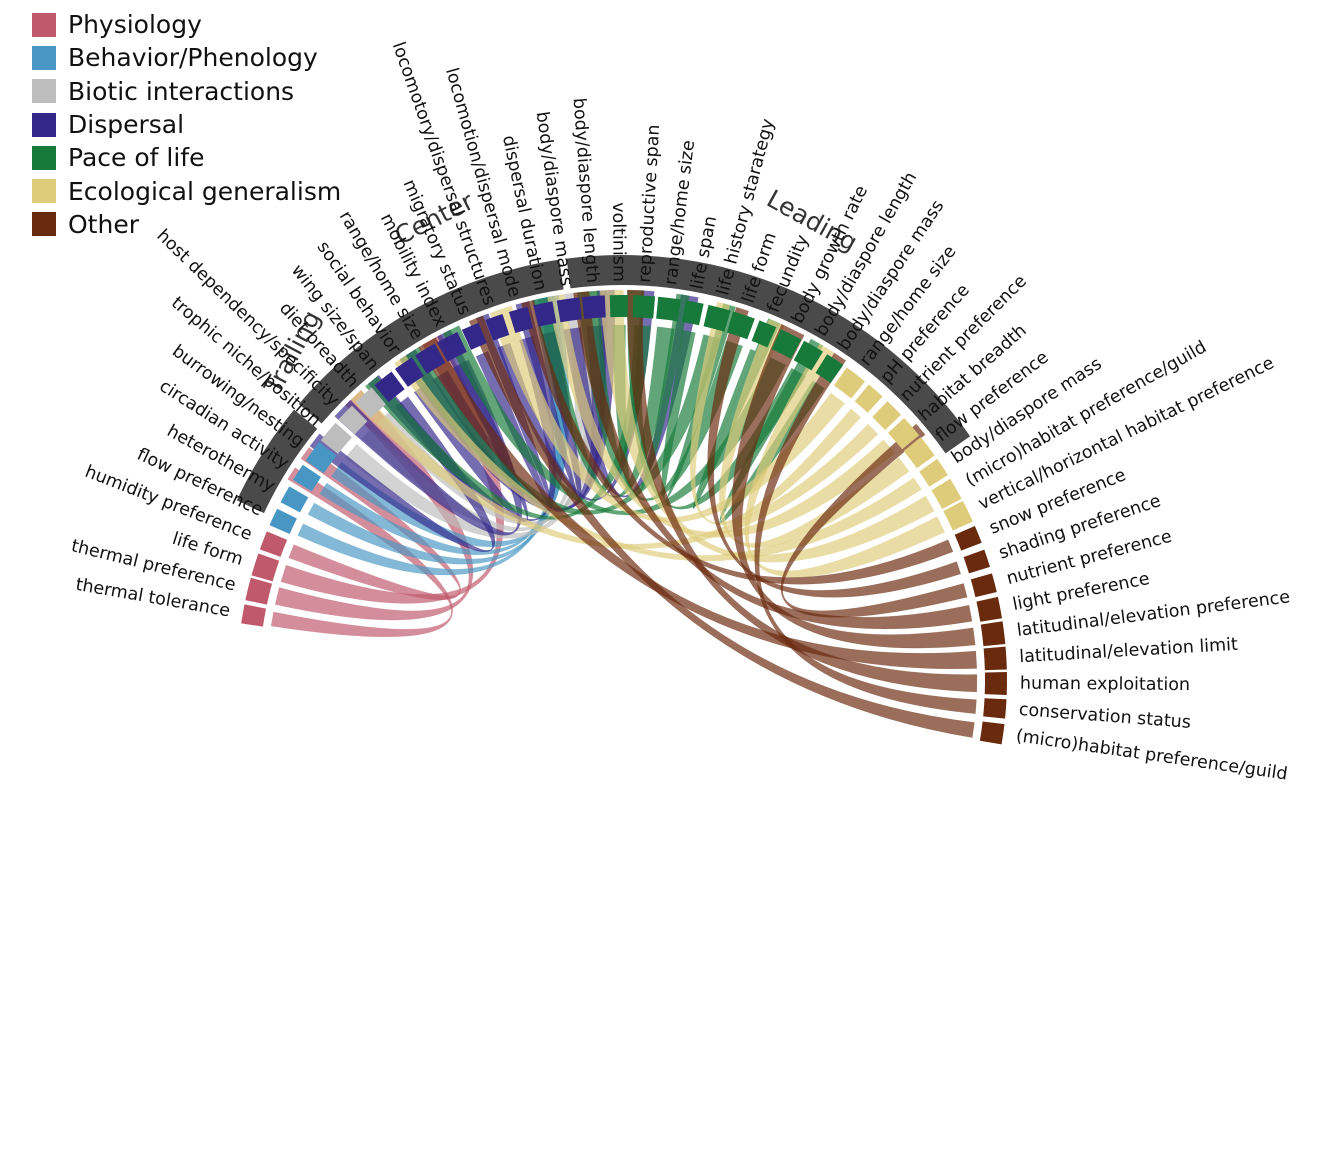 Image resolution: width=1319 pixels, height=1175 pixels. I want to click on legend-item: Behavior/Phenology, so click(186, 57).